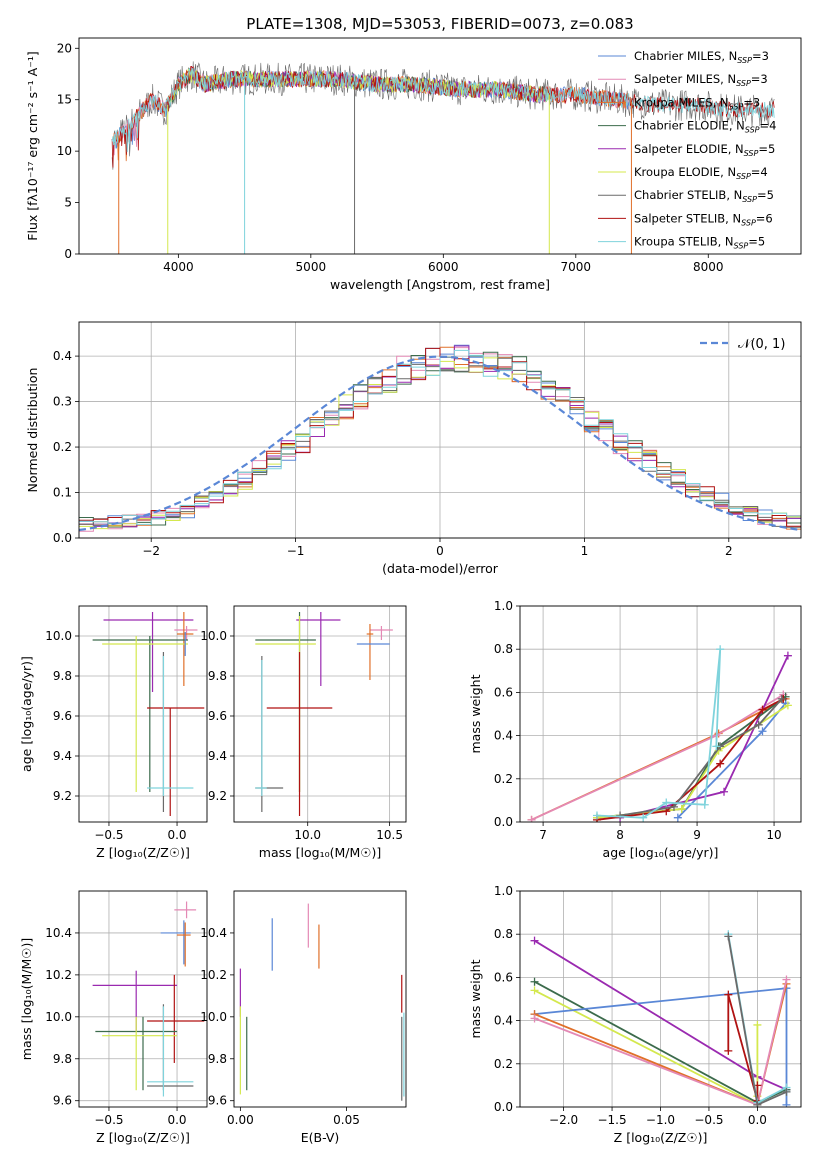 Image resolution: width=819 pixels, height=1170 pixels. What do you see at coordinates (62, 538) in the screenshot?
I see `y-tick-label: 0.0` at bounding box center [62, 538].